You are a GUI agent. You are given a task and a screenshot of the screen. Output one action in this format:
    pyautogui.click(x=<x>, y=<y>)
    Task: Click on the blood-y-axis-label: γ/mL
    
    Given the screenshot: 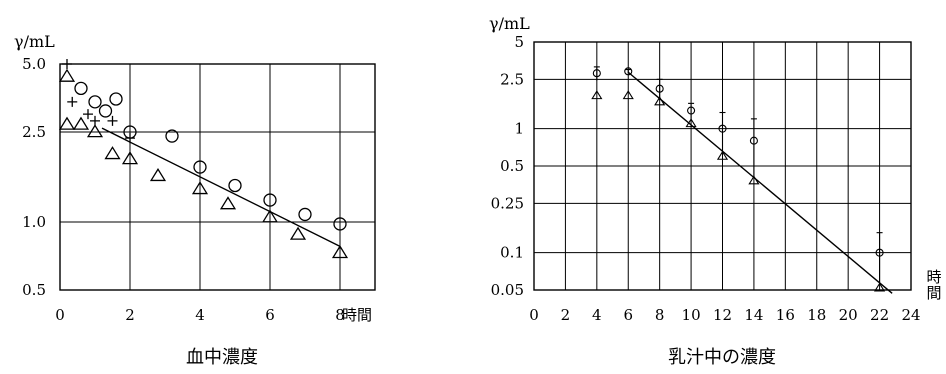 What is the action you would take?
    pyautogui.click(x=34, y=41)
    